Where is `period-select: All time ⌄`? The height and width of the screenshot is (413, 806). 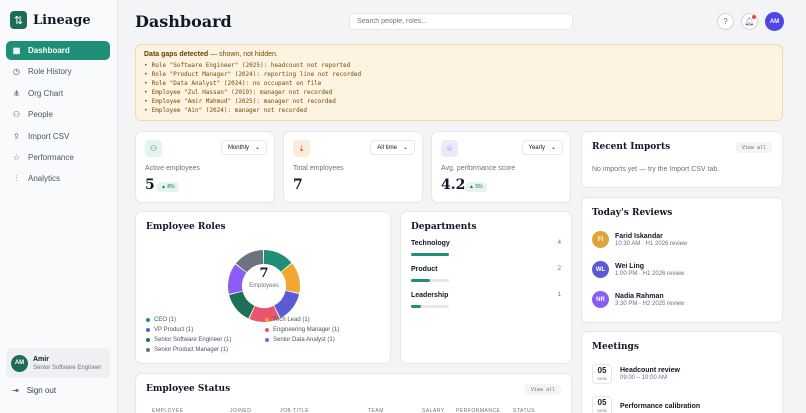 period-select: All time ⌄ is located at coordinates (392, 147).